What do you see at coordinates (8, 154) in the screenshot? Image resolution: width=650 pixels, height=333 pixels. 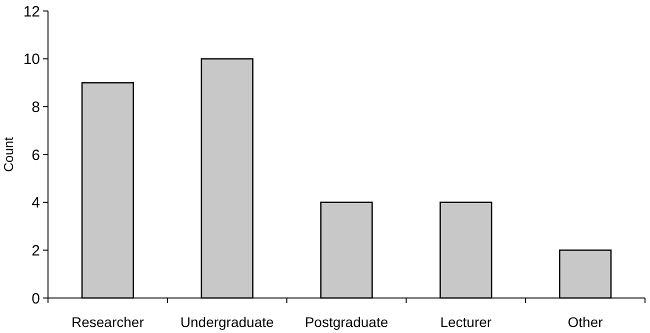 I see `y-axis-title: Count` at bounding box center [8, 154].